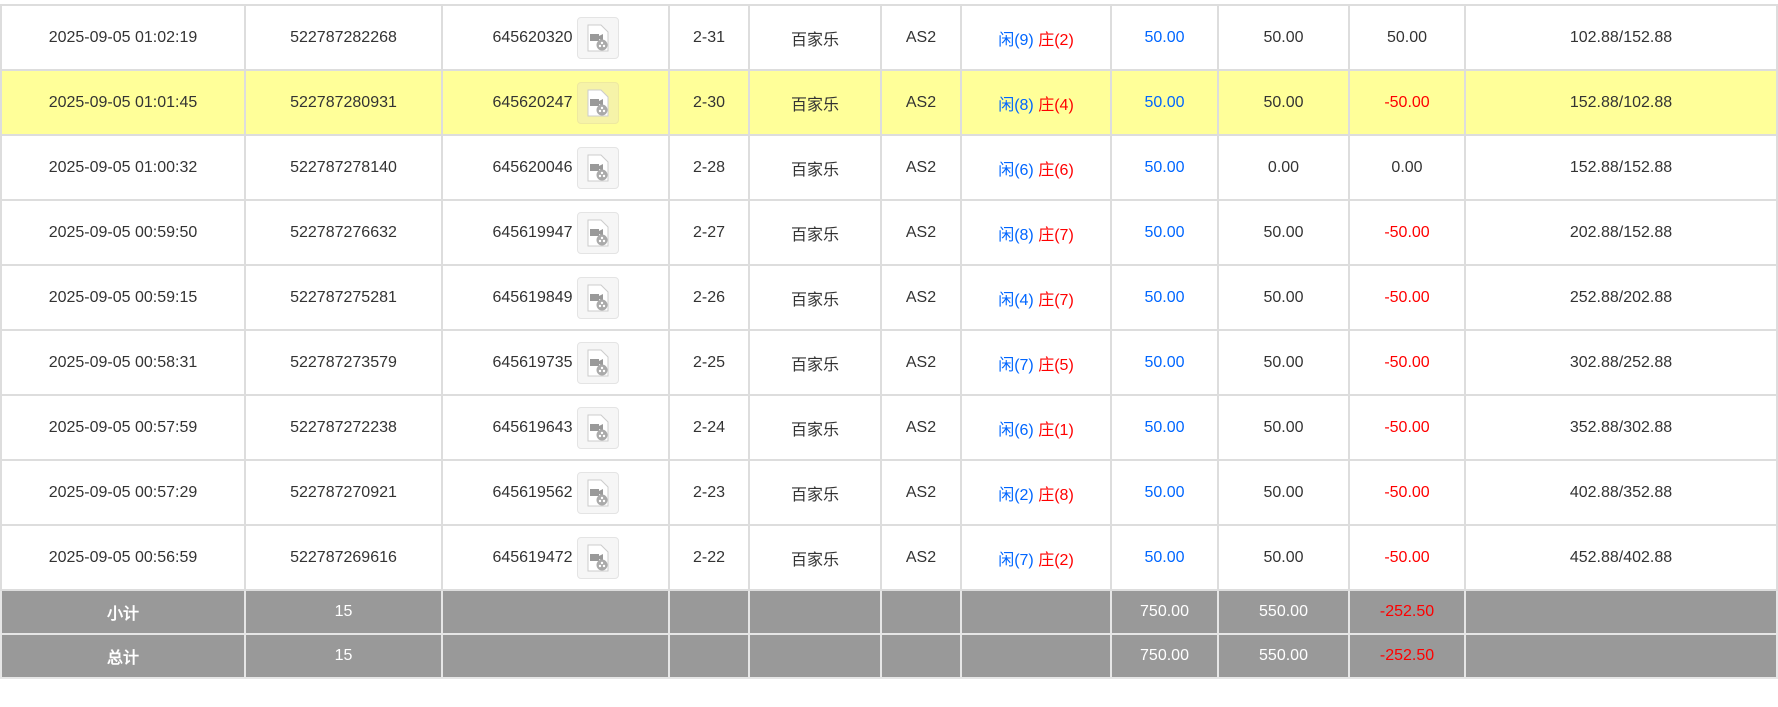 The height and width of the screenshot is (707, 1778). I want to click on shoe-number-text: 2-23, so click(709, 492).